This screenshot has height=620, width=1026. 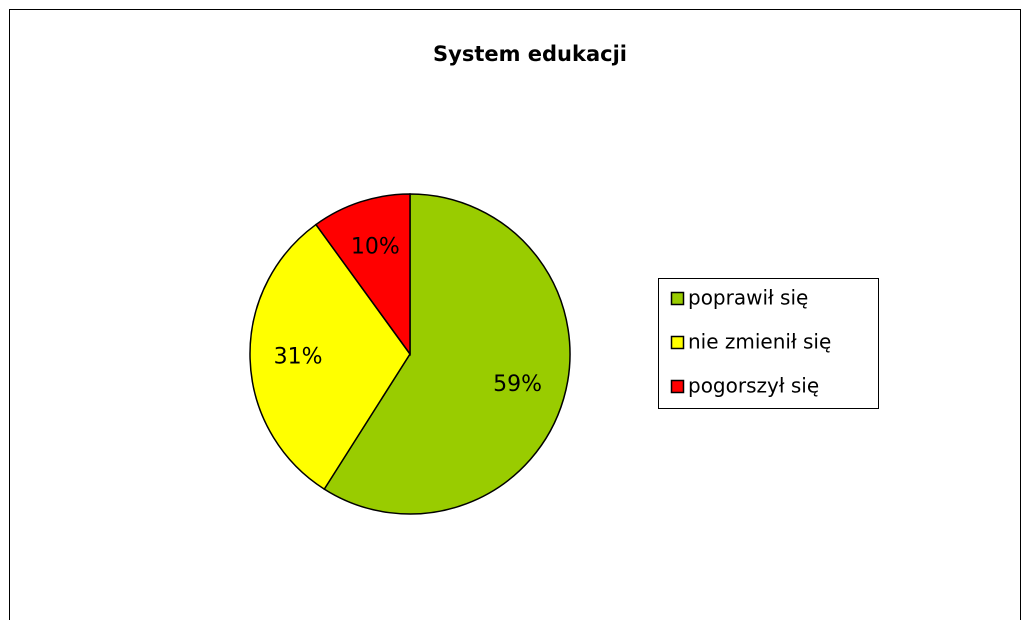 I want to click on slice-label: 59%, so click(x=517, y=384).